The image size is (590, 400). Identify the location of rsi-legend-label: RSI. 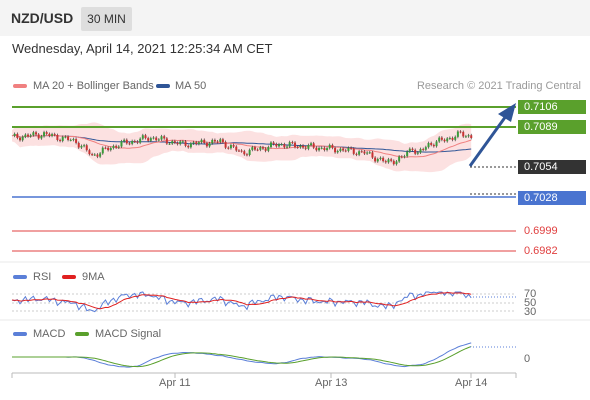
(42, 277).